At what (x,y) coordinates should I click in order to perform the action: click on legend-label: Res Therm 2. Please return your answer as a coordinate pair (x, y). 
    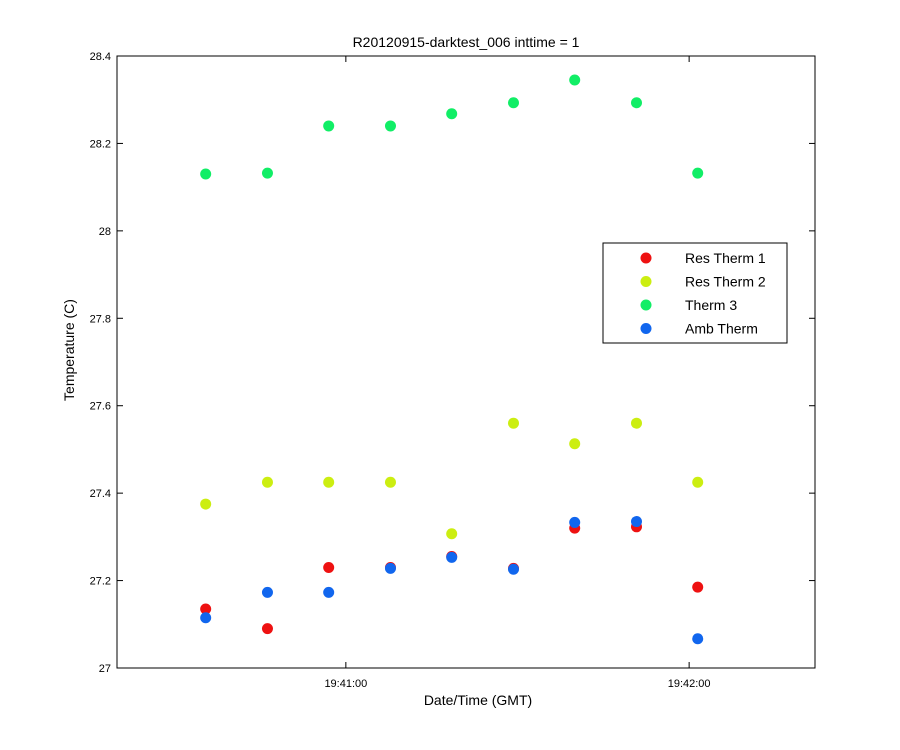
    Looking at the image, I should click on (725, 282).